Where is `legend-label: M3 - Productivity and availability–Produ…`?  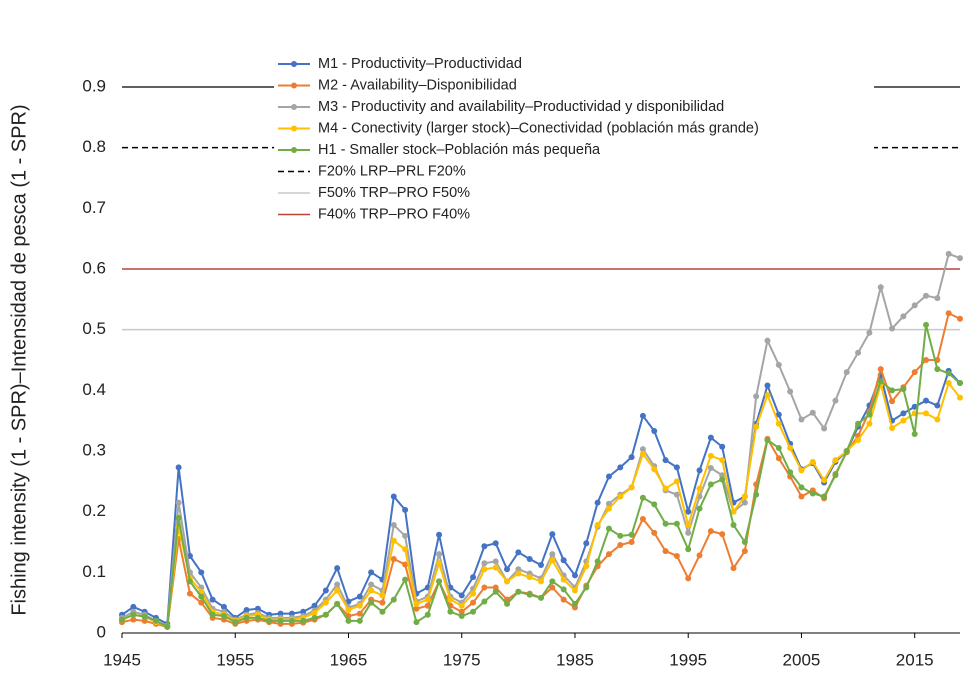
legend-label: M3 - Productivity and availability–Produ… is located at coordinates (521, 107).